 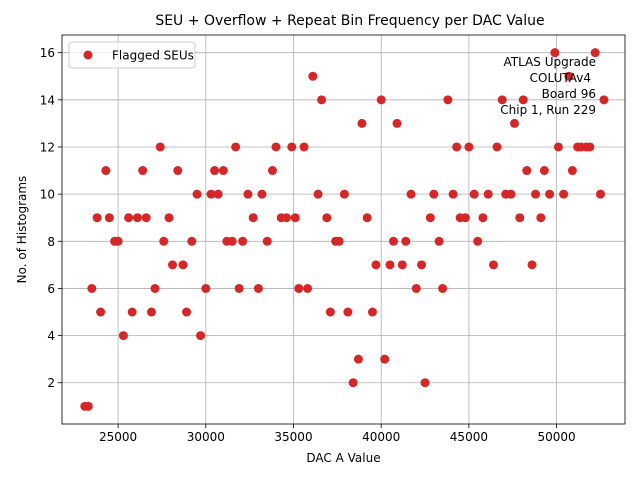 What do you see at coordinates (88, 55) in the screenshot?
I see `legend-marker` at bounding box center [88, 55].